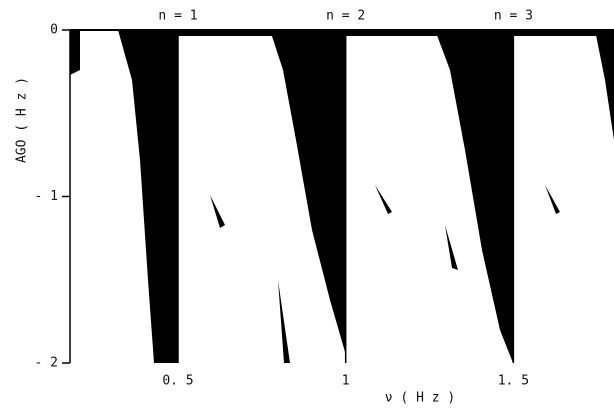  I want to click on x-tick-label: 1. 5, so click(513, 381).